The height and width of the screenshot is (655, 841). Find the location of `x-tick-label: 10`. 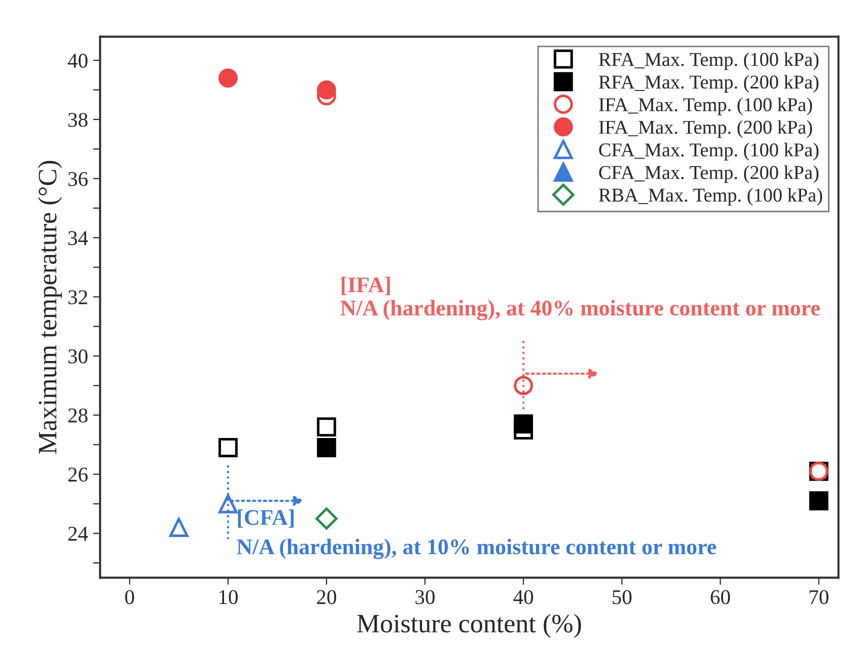

x-tick-label: 10 is located at coordinates (228, 597).